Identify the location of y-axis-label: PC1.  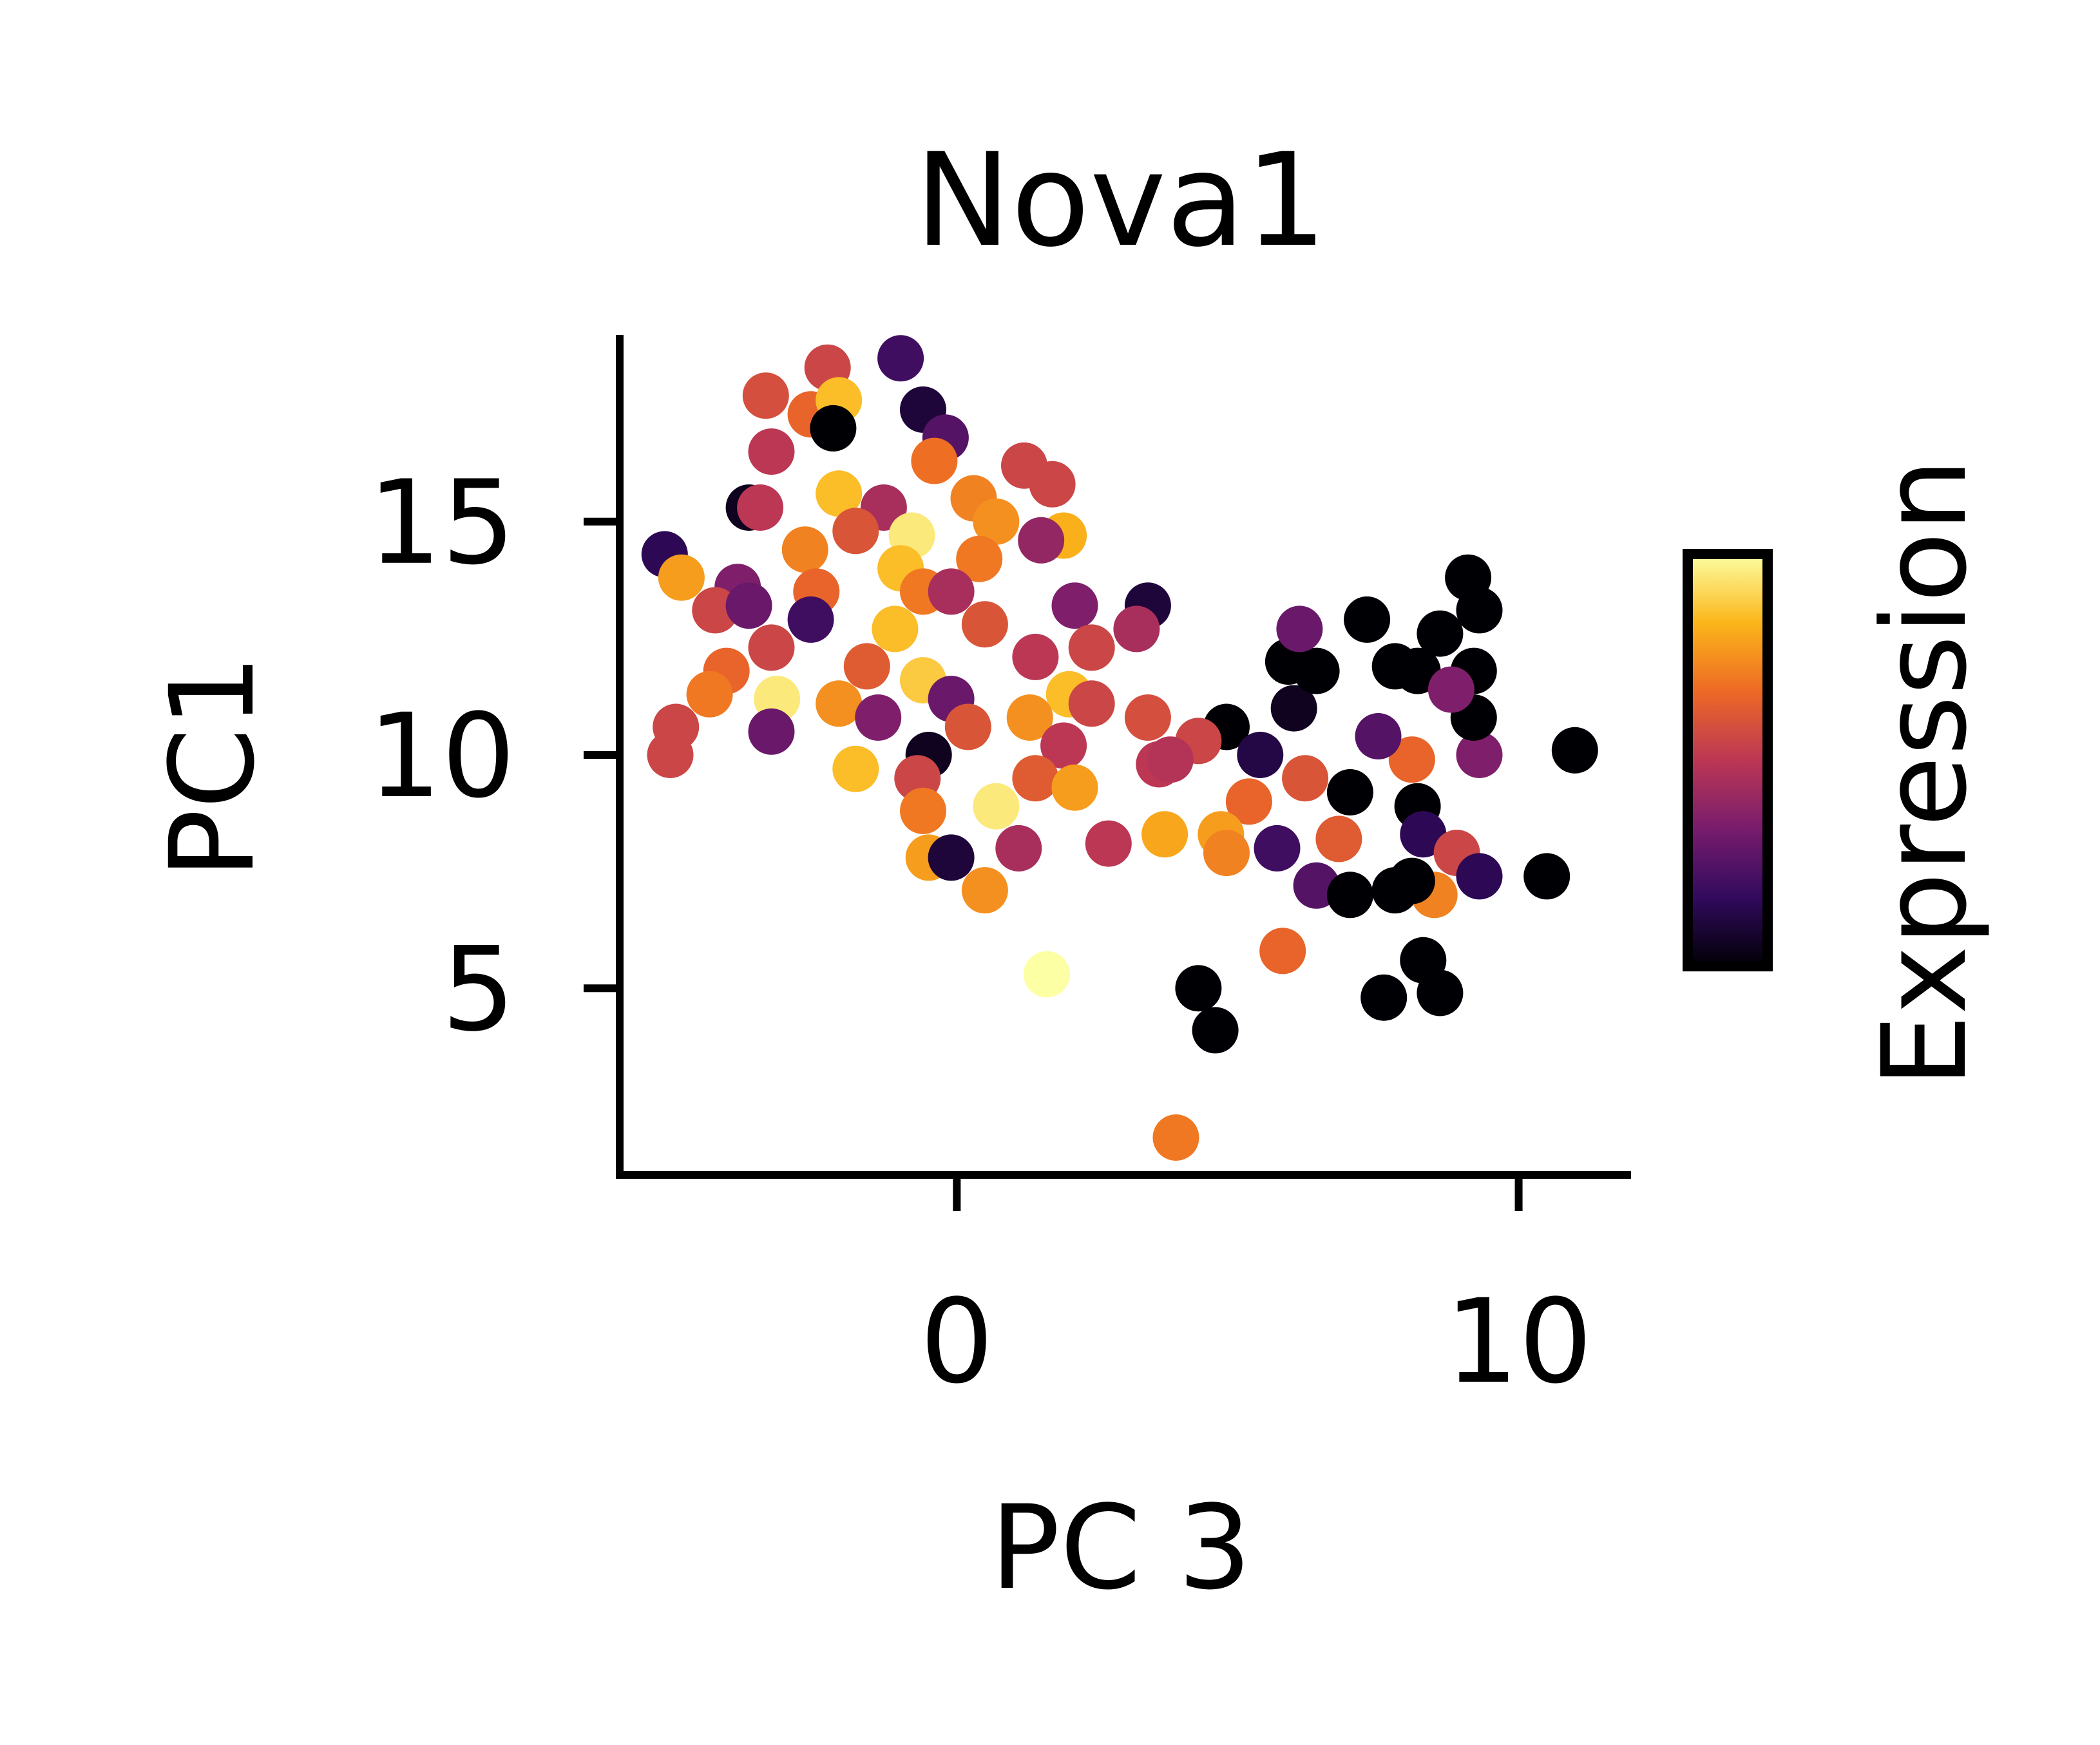
(213, 766).